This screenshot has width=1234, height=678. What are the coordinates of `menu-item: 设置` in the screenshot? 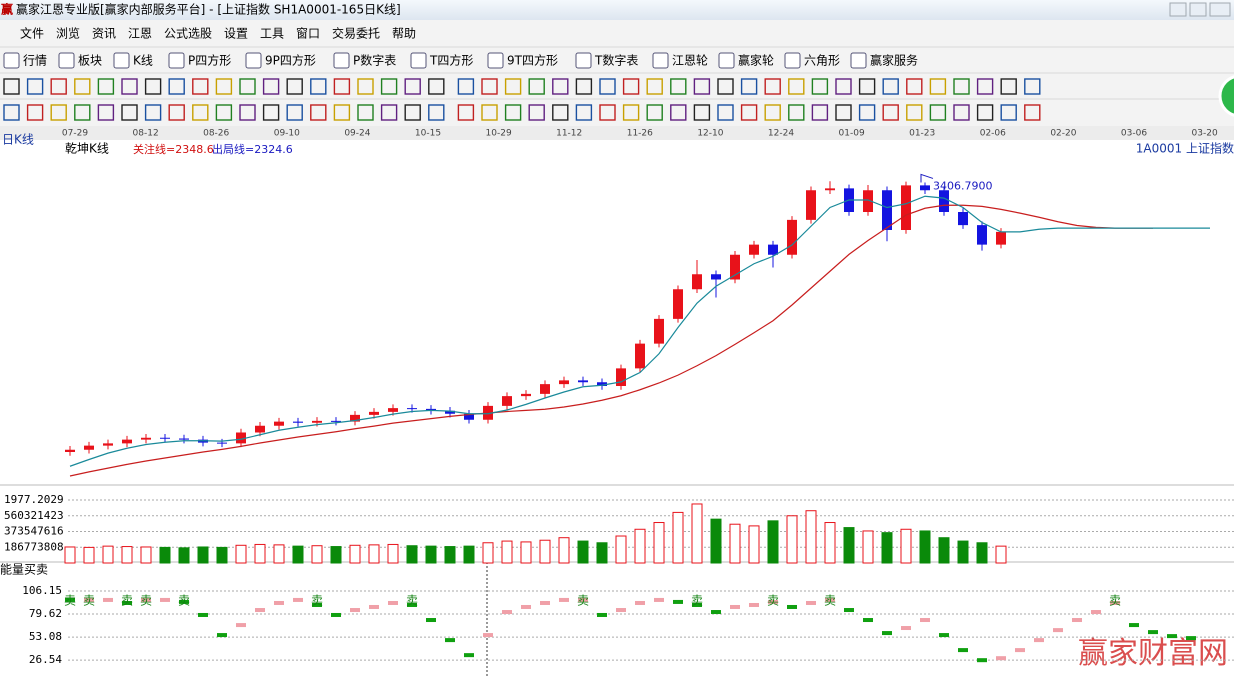 It's located at (236, 34).